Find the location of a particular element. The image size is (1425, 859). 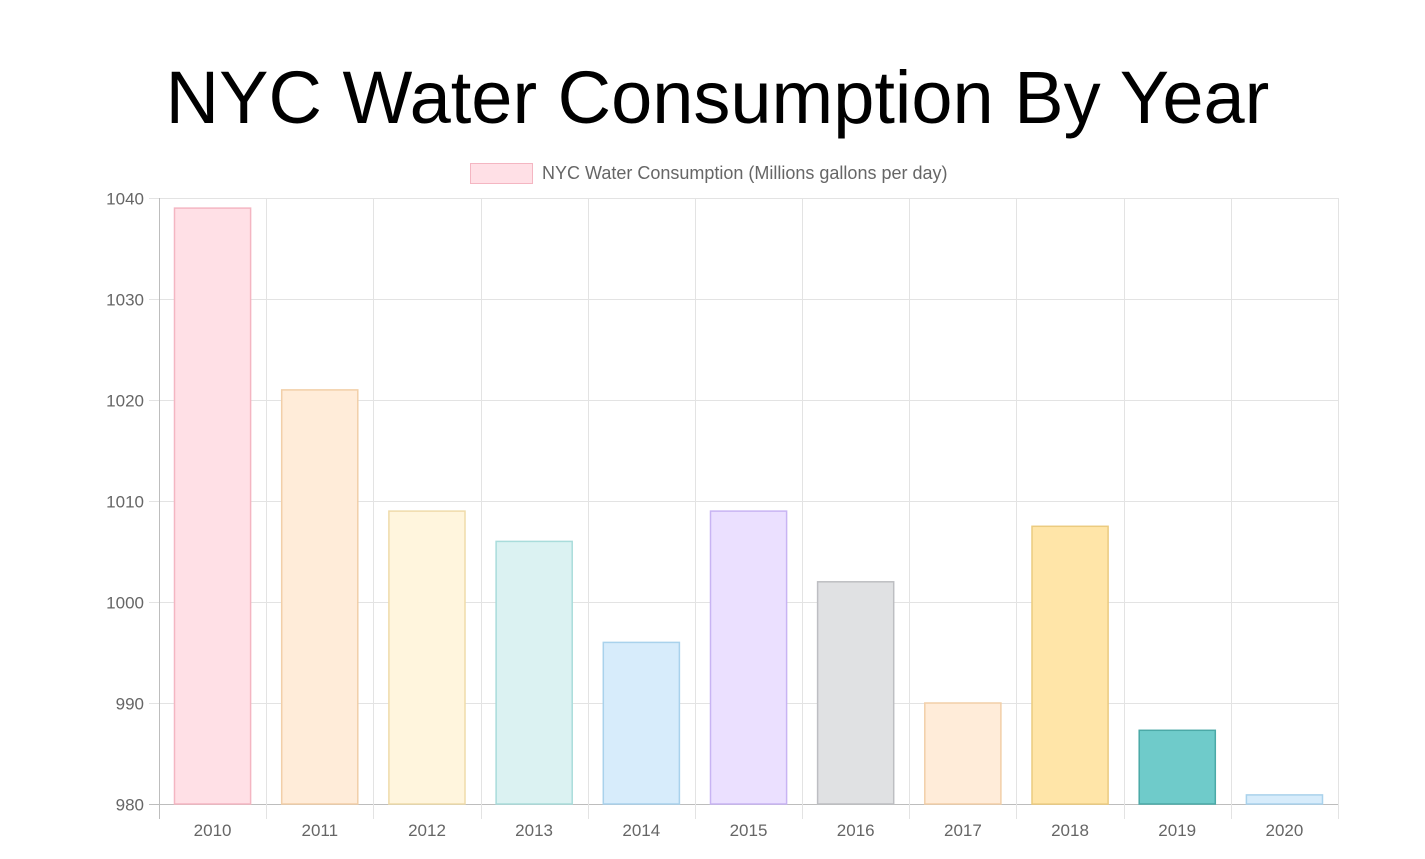

legend-swatch is located at coordinates (501, 173).